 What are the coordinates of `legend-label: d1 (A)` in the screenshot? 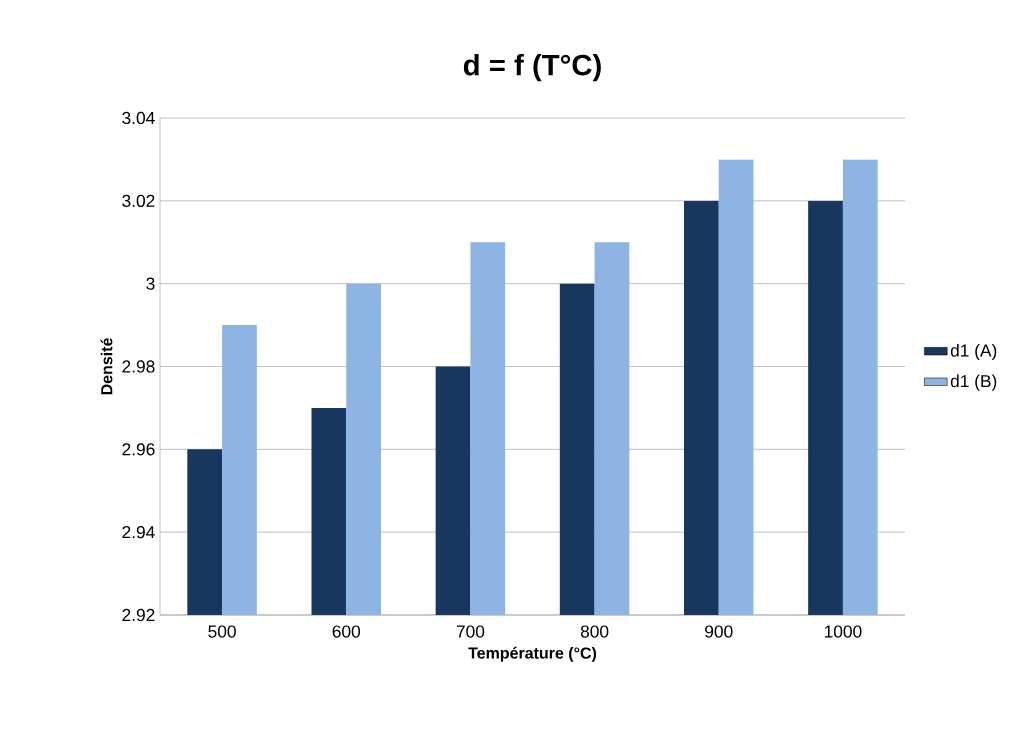 It's located at (973, 352).